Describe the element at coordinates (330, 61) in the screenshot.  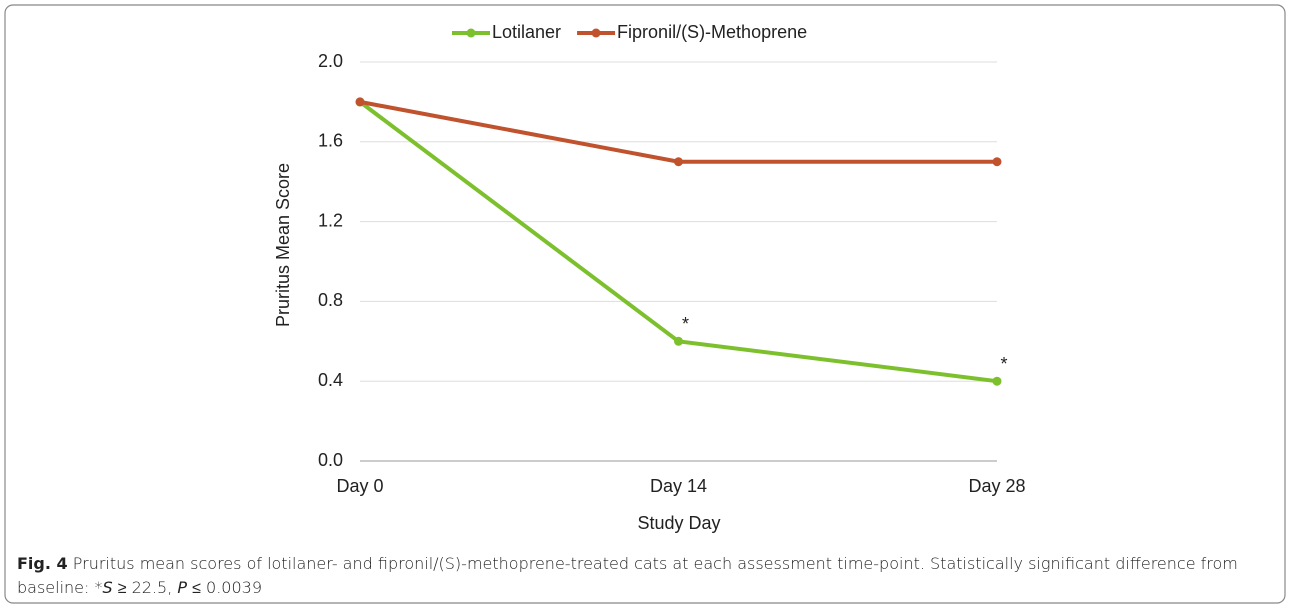
I see `y-tick-label: 2.0` at that location.